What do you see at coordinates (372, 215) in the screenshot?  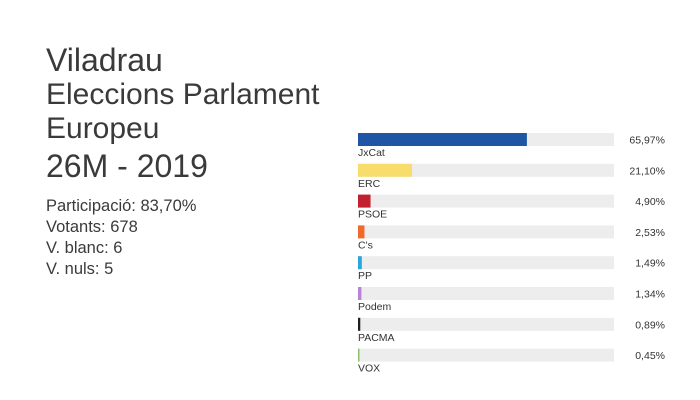 I see `category-label-psoe: PSOE` at bounding box center [372, 215].